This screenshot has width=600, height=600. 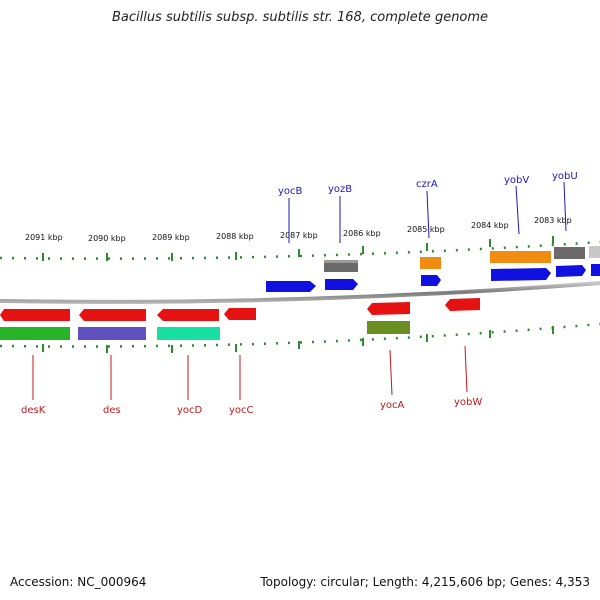 What do you see at coordinates (341, 284) in the screenshot?
I see `gene-arrow-yozB` at bounding box center [341, 284].